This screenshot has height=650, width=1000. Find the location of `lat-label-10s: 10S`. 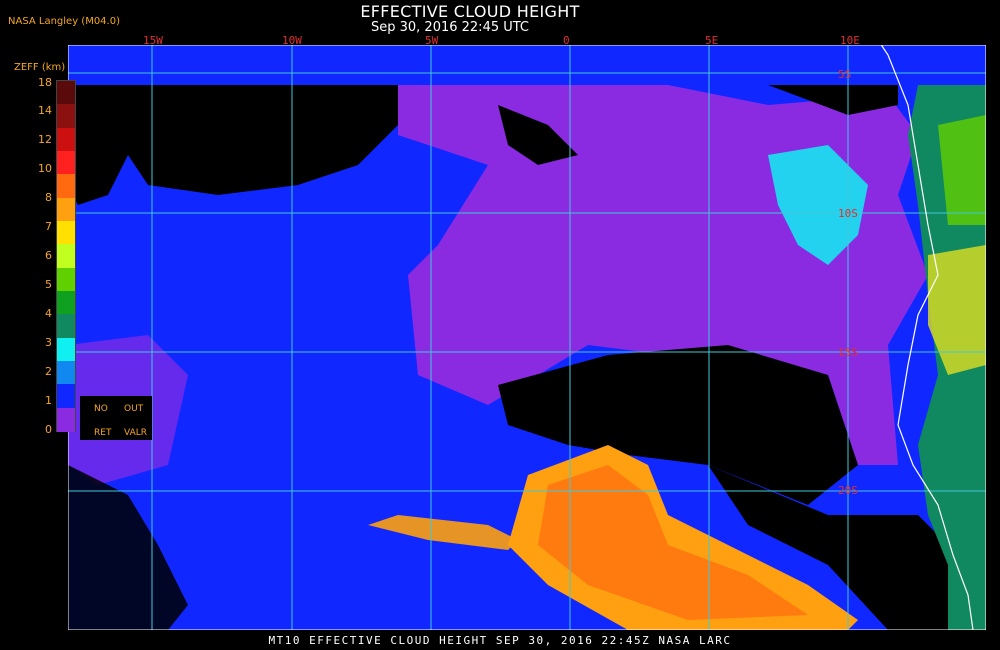

lat-label-10s: 10S is located at coordinates (848, 213).